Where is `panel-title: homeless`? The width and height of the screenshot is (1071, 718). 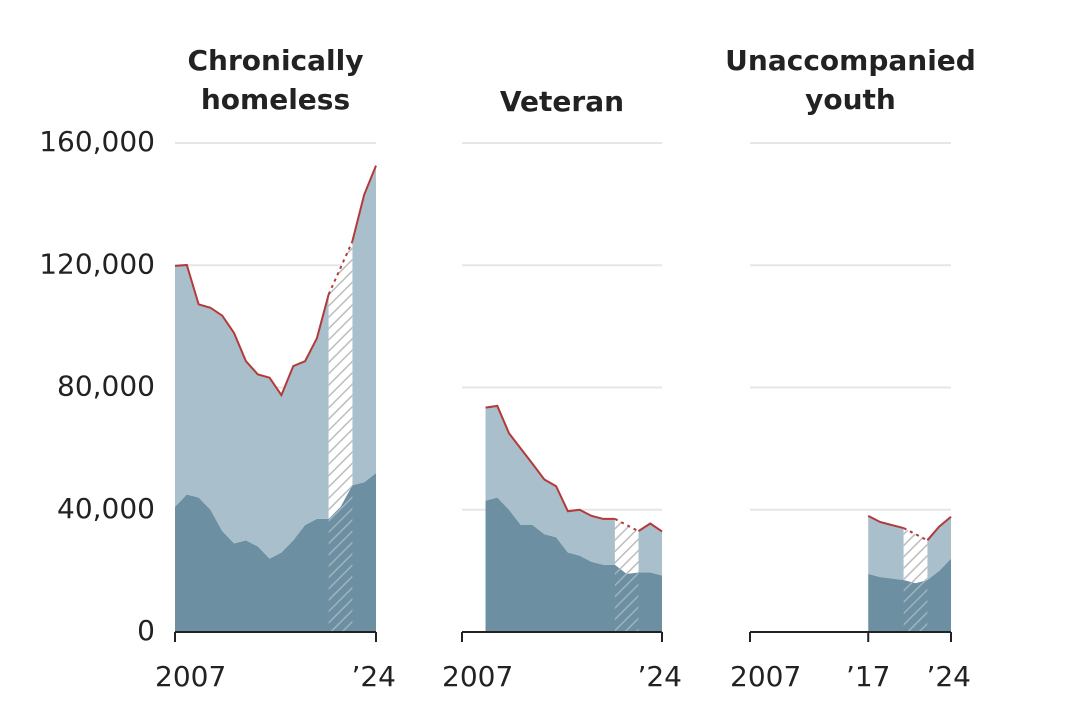
panel-title: homeless is located at coordinates (275, 99).